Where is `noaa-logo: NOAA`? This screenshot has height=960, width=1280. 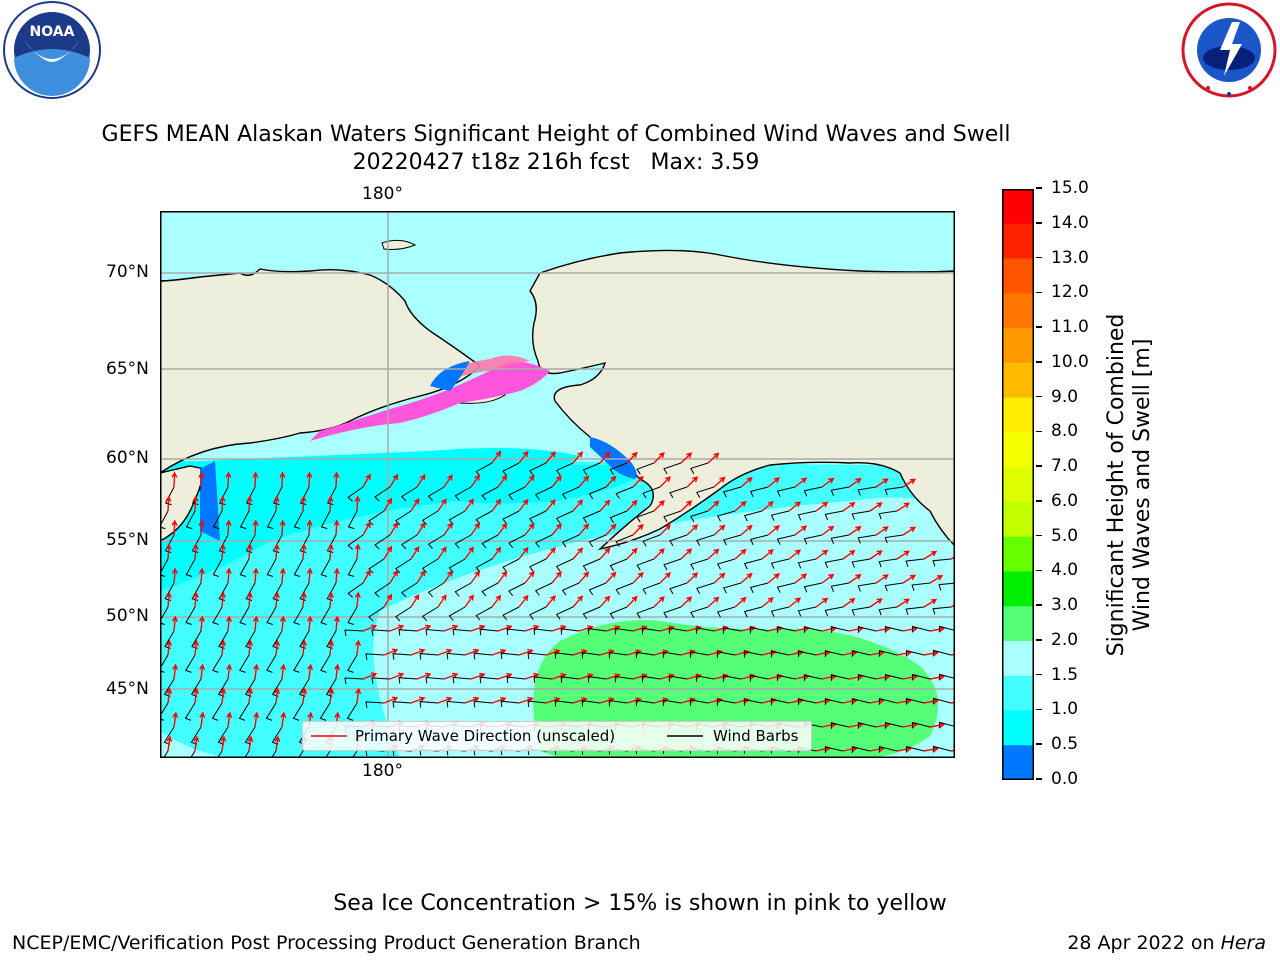
noaa-logo: NOAA is located at coordinates (52, 50).